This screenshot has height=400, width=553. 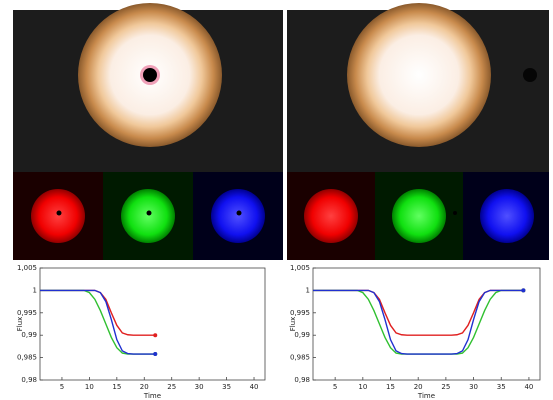 I want to click on star, so click(x=419, y=75).